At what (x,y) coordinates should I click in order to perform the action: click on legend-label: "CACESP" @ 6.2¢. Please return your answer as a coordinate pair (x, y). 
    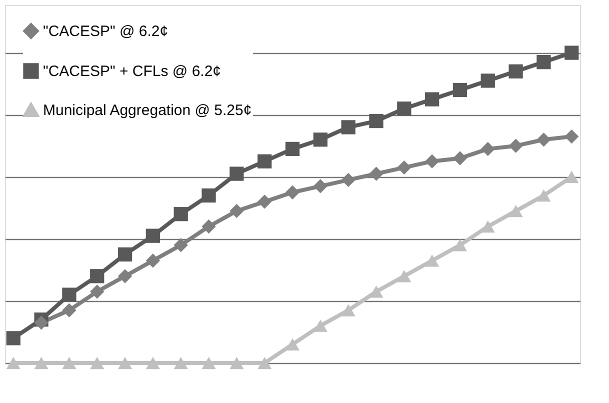
    Looking at the image, I should click on (105, 31).